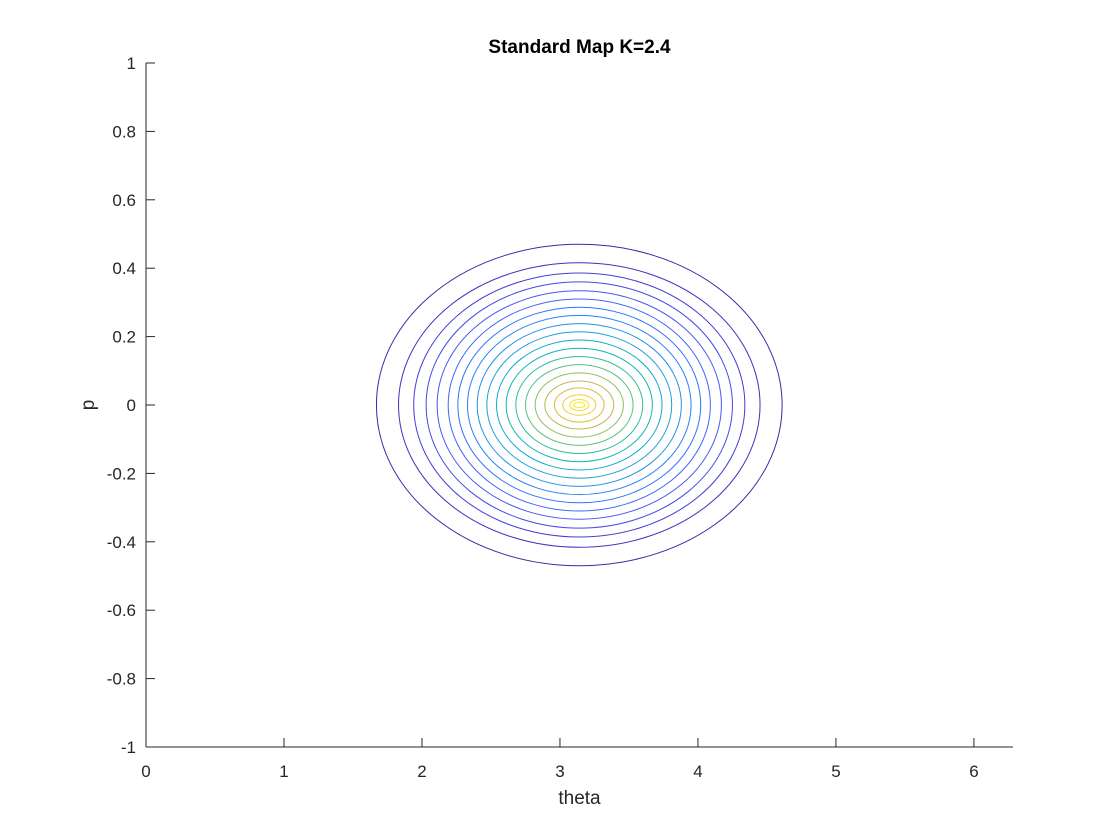  What do you see at coordinates (124, 268) in the screenshot?
I see `y-tick-label: 0.4` at bounding box center [124, 268].